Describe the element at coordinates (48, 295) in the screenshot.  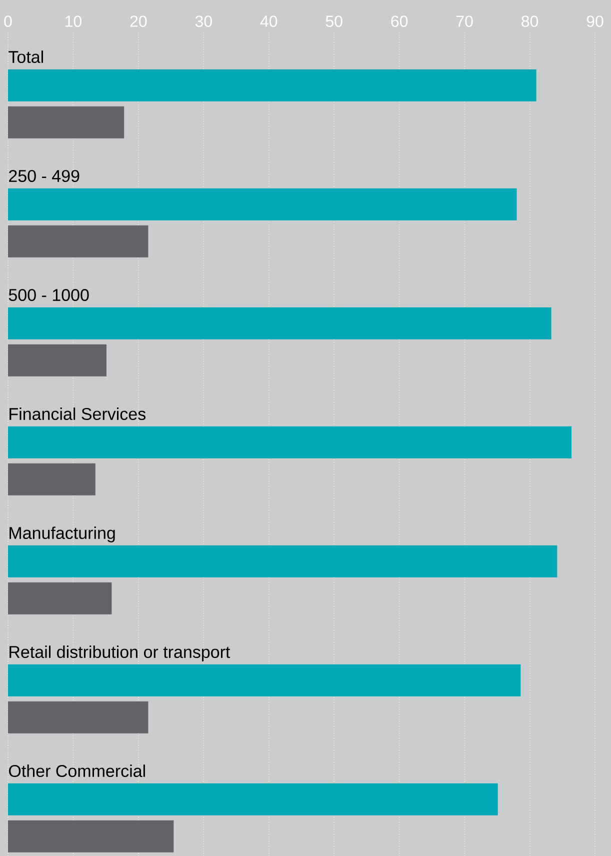
I see `y-tick-label: 500 - 1000` at that location.